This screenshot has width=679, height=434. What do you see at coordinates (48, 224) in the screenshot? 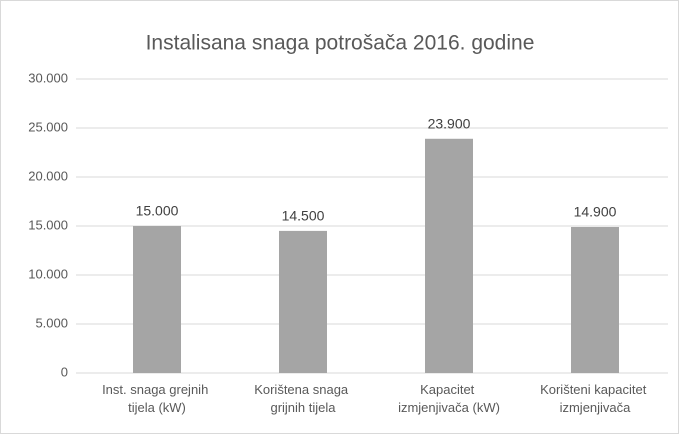
I see `y-tick-label: 15.000` at bounding box center [48, 224].